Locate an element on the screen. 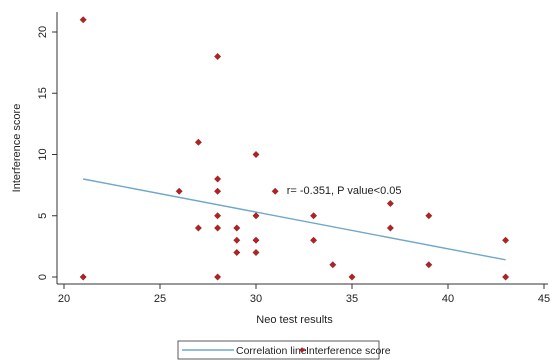 The width and height of the screenshot is (557, 363). legend-box is located at coordinates (278, 350).